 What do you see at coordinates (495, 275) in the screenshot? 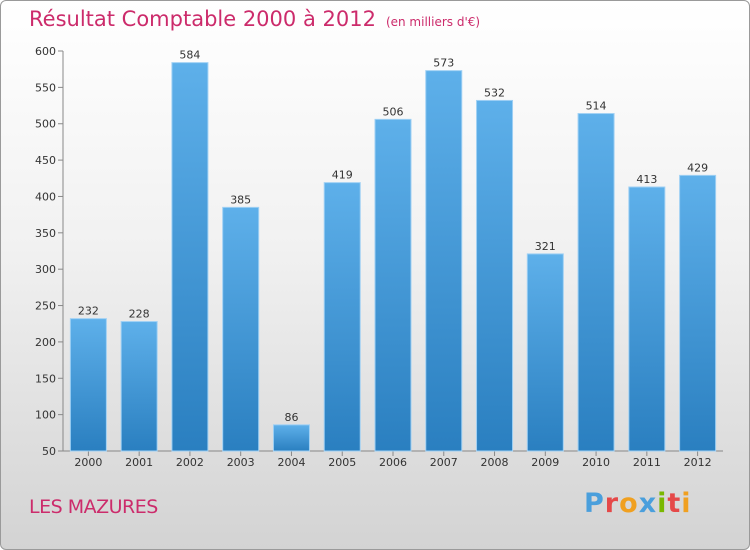
I see `bar-2008` at bounding box center [495, 275].